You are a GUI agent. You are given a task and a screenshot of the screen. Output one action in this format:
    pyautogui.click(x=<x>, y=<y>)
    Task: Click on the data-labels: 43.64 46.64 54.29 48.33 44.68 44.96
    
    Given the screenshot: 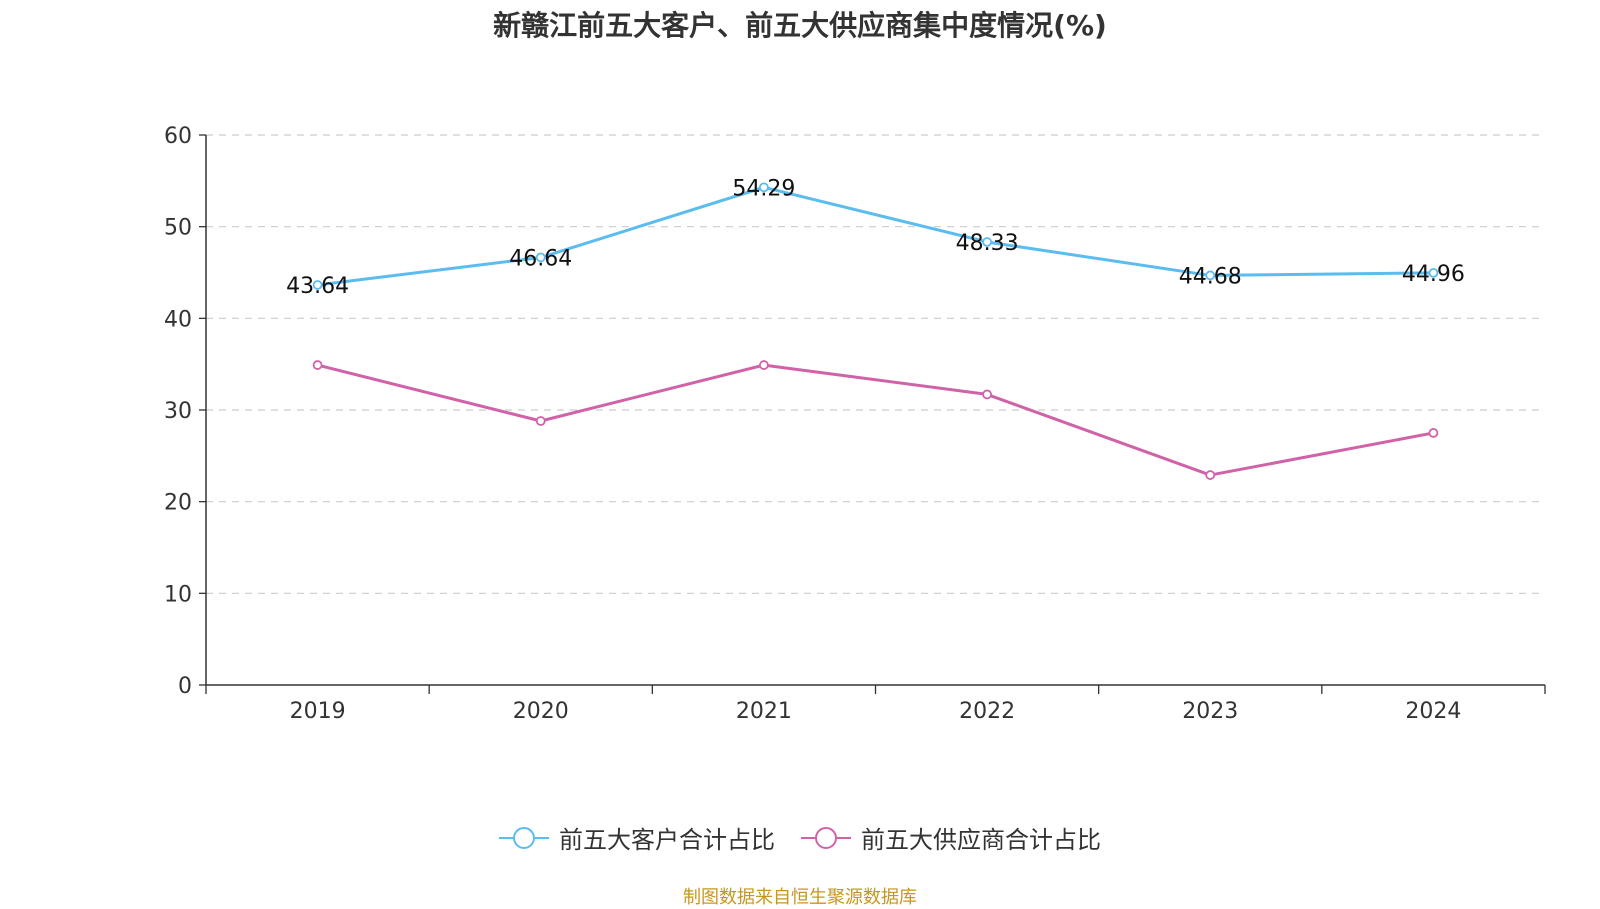 What is the action you would take?
    pyautogui.click(x=875, y=237)
    